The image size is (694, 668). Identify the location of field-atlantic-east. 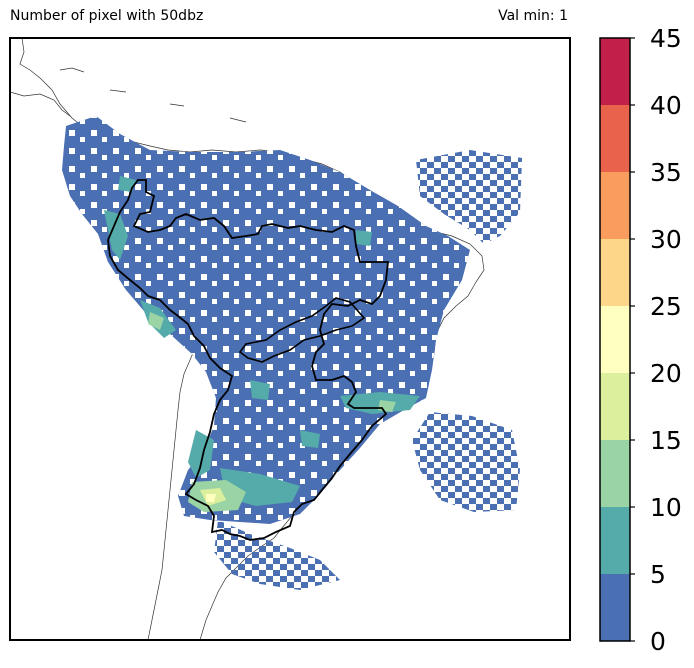
(469, 197).